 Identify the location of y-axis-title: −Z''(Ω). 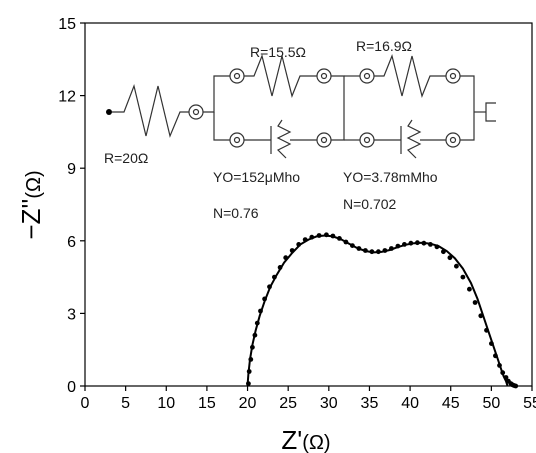
(31, 204).